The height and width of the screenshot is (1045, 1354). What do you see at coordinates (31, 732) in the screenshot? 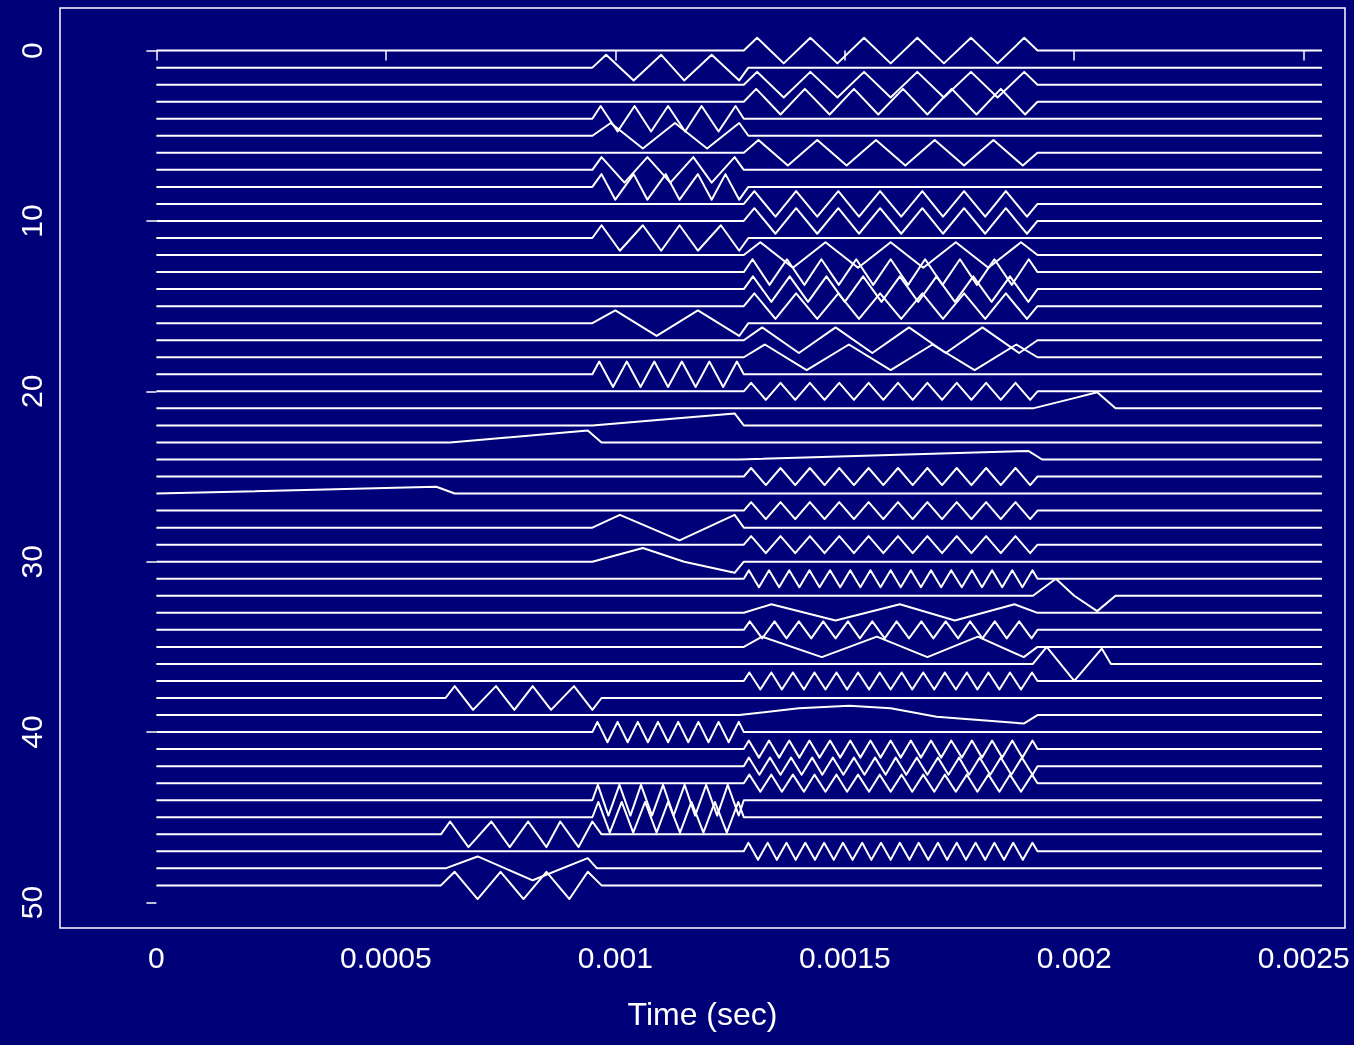
I see `y-tick-label: 40` at bounding box center [31, 732].